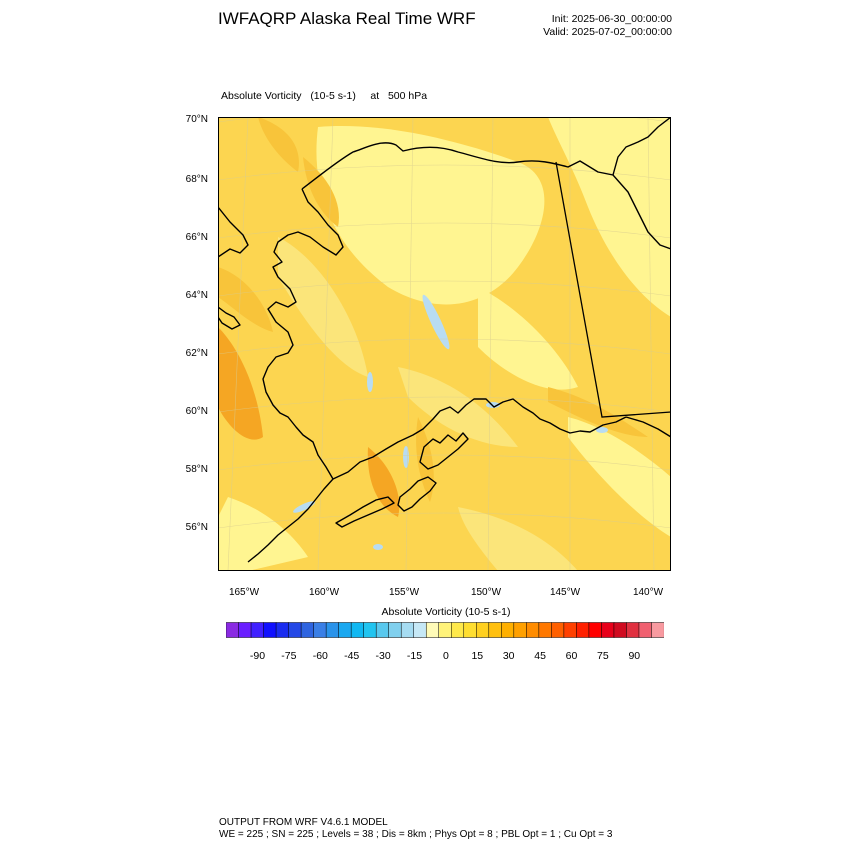 This screenshot has height=850, width=850. I want to click on colorbar-tick: -75, so click(289, 656).